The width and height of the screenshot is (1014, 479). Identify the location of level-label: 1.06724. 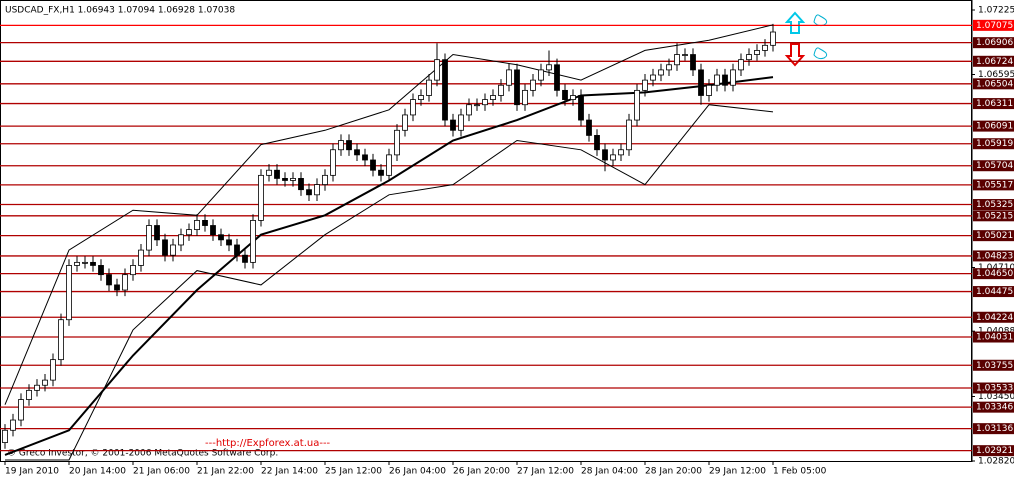
(994, 62).